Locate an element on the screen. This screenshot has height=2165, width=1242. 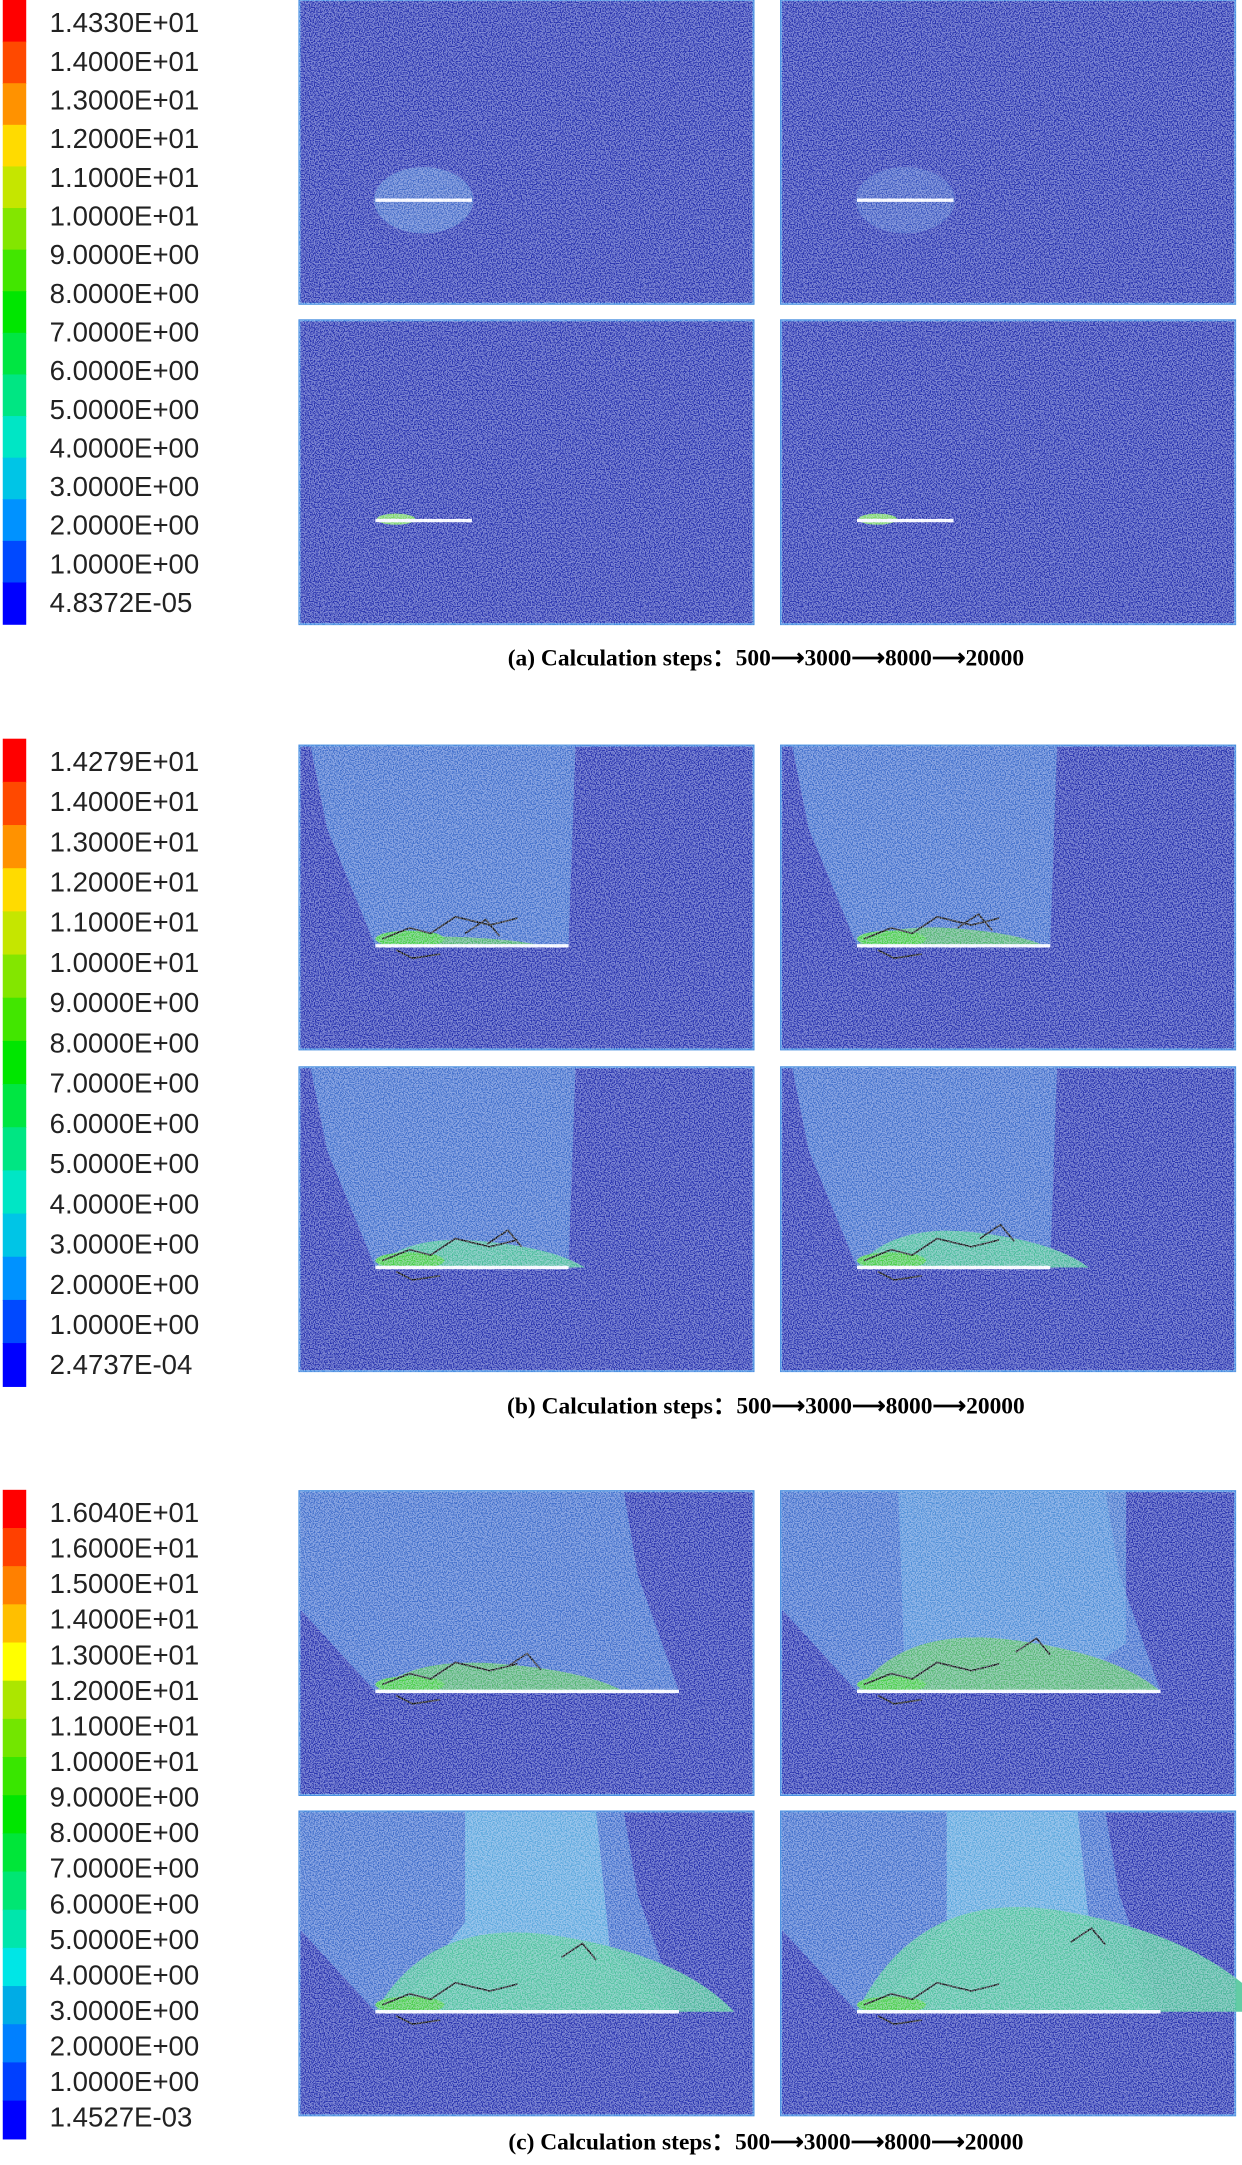
legend-label: 1.6040E+01 is located at coordinates (125, 1512).